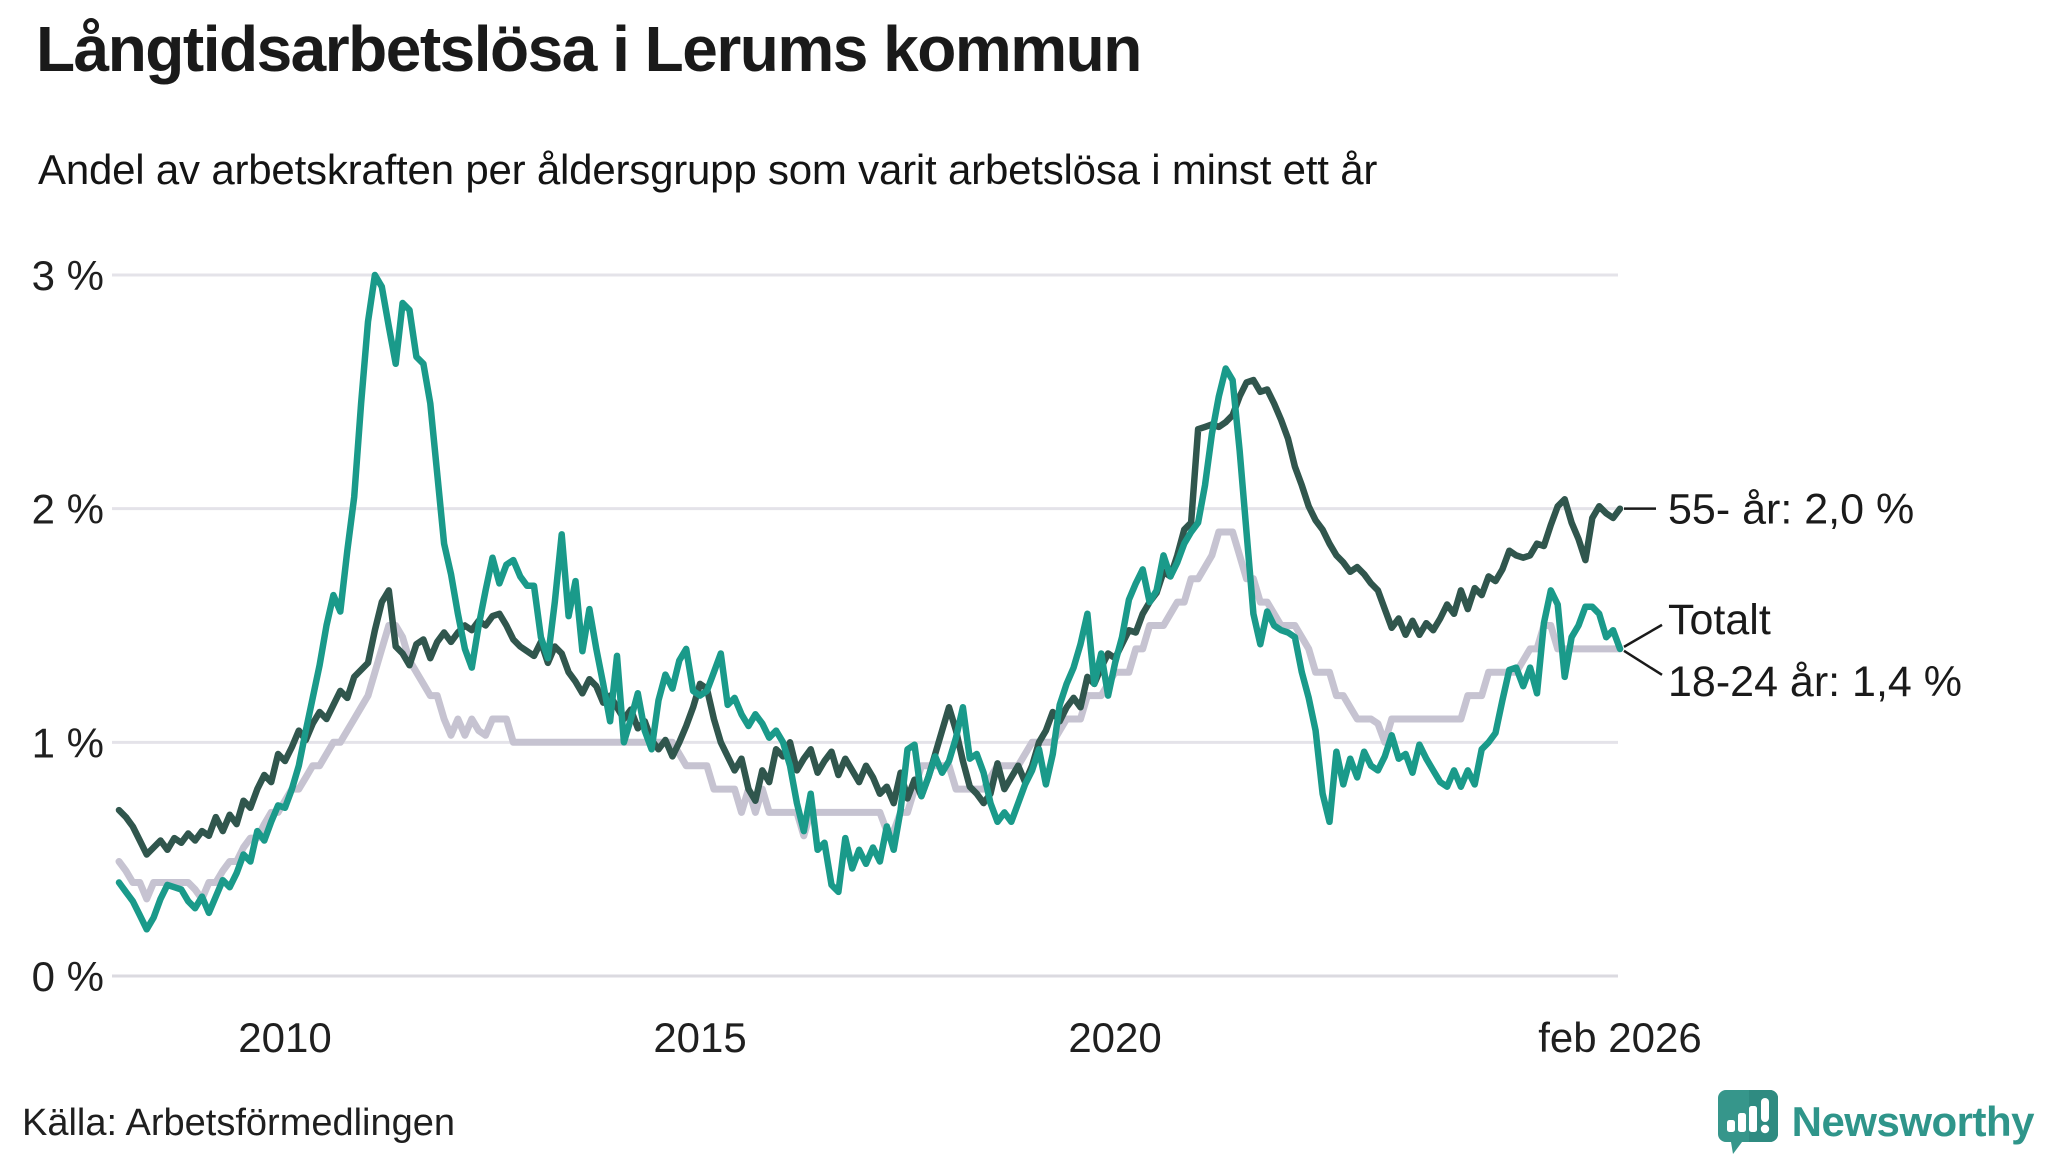 The width and height of the screenshot is (2048, 1156). I want to click on x-axis-label-2015: 2015, so click(699, 1037).